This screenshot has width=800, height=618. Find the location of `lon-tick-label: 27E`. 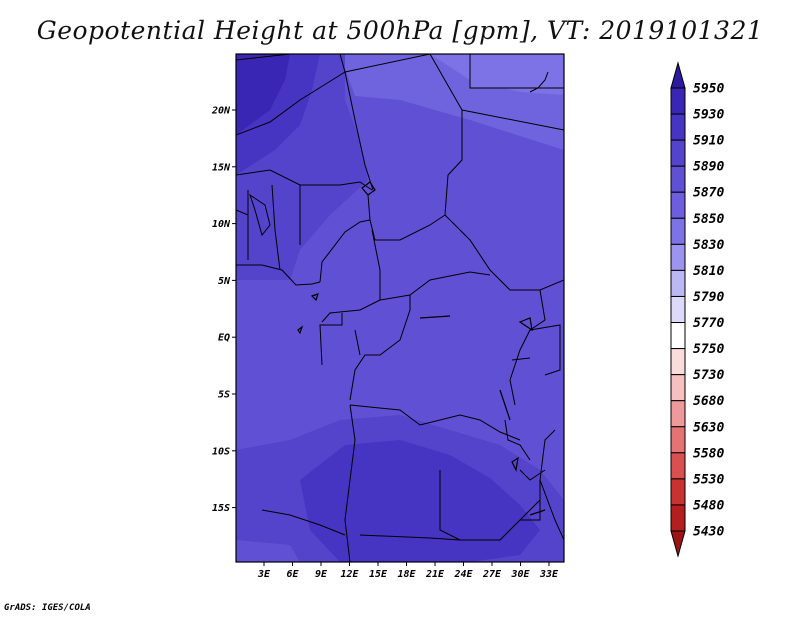

lon-tick-label: 27E is located at coordinates (492, 574).